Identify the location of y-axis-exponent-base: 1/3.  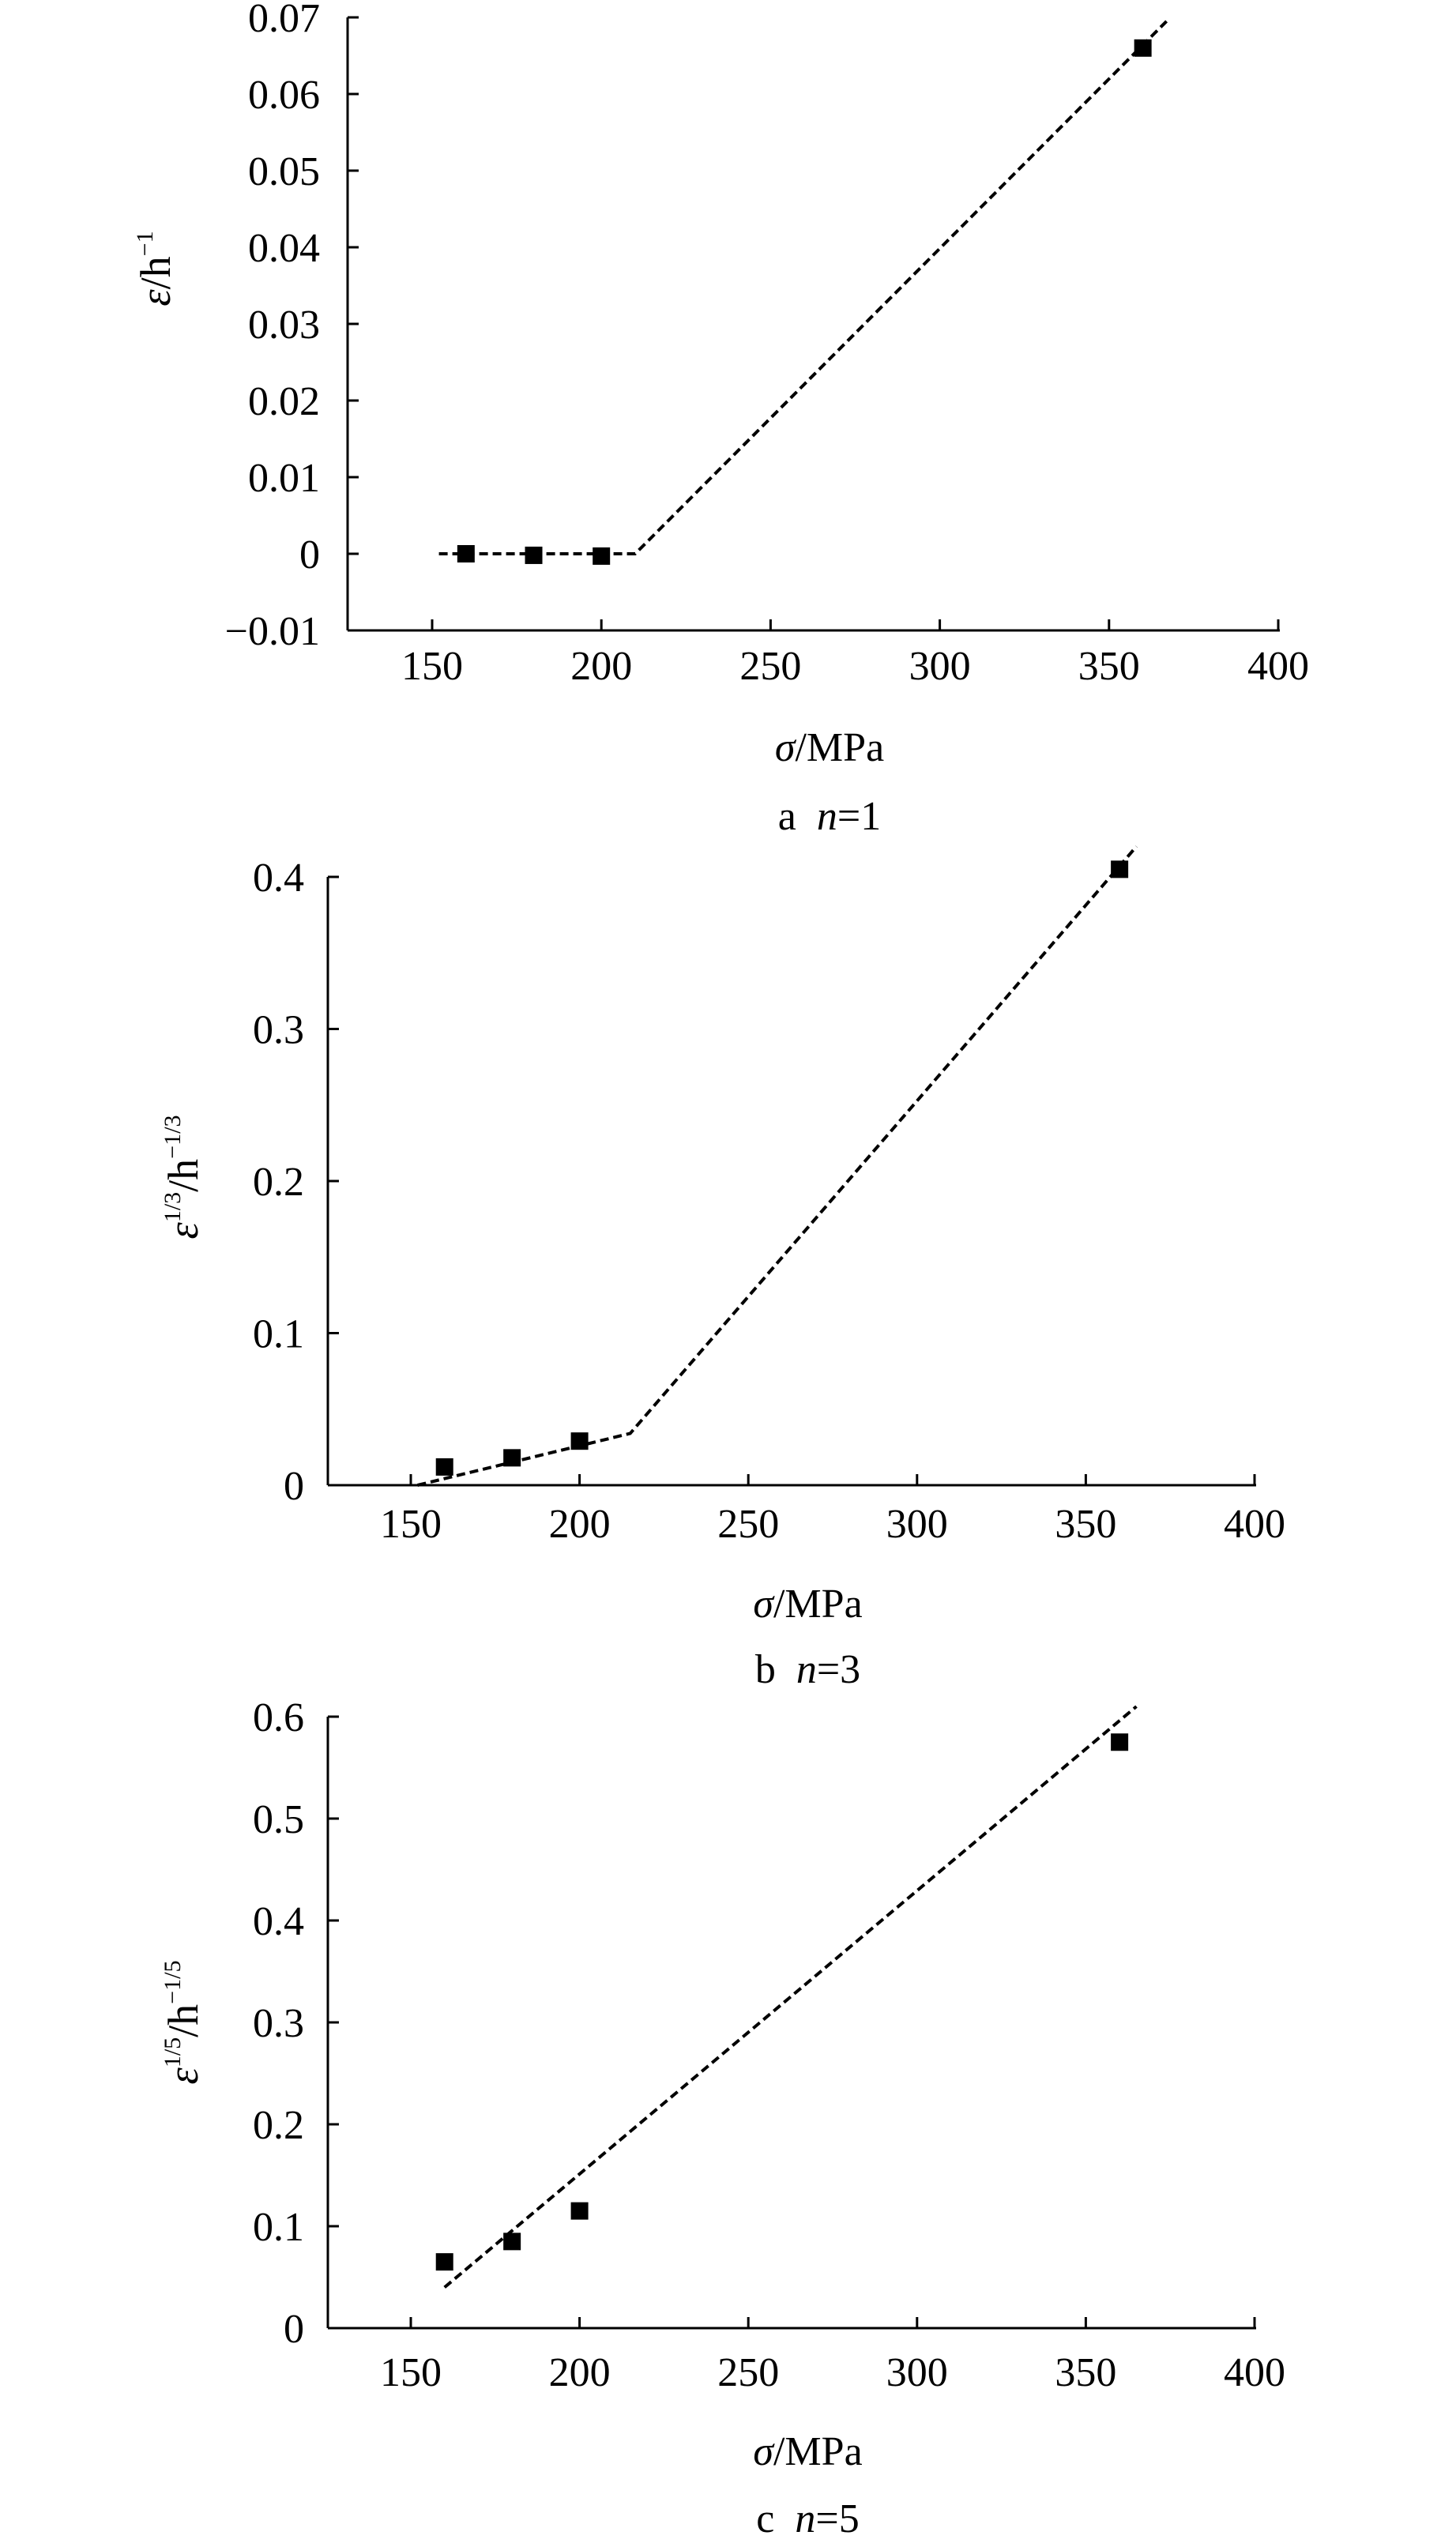
(173, 1207).